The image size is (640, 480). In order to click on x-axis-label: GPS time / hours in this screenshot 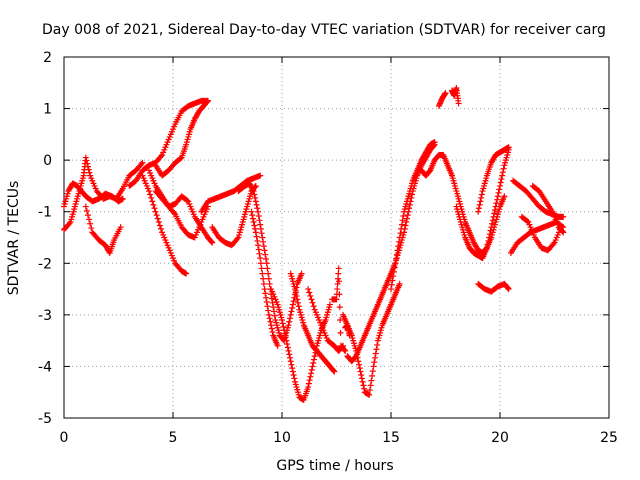, I will do `click(334, 466)`.